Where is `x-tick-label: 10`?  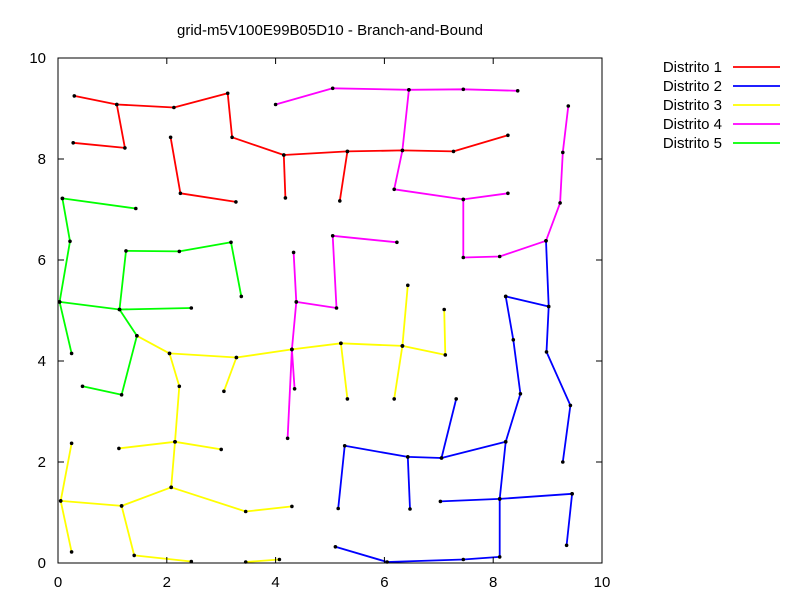
x-tick-label: 10 is located at coordinates (602, 582).